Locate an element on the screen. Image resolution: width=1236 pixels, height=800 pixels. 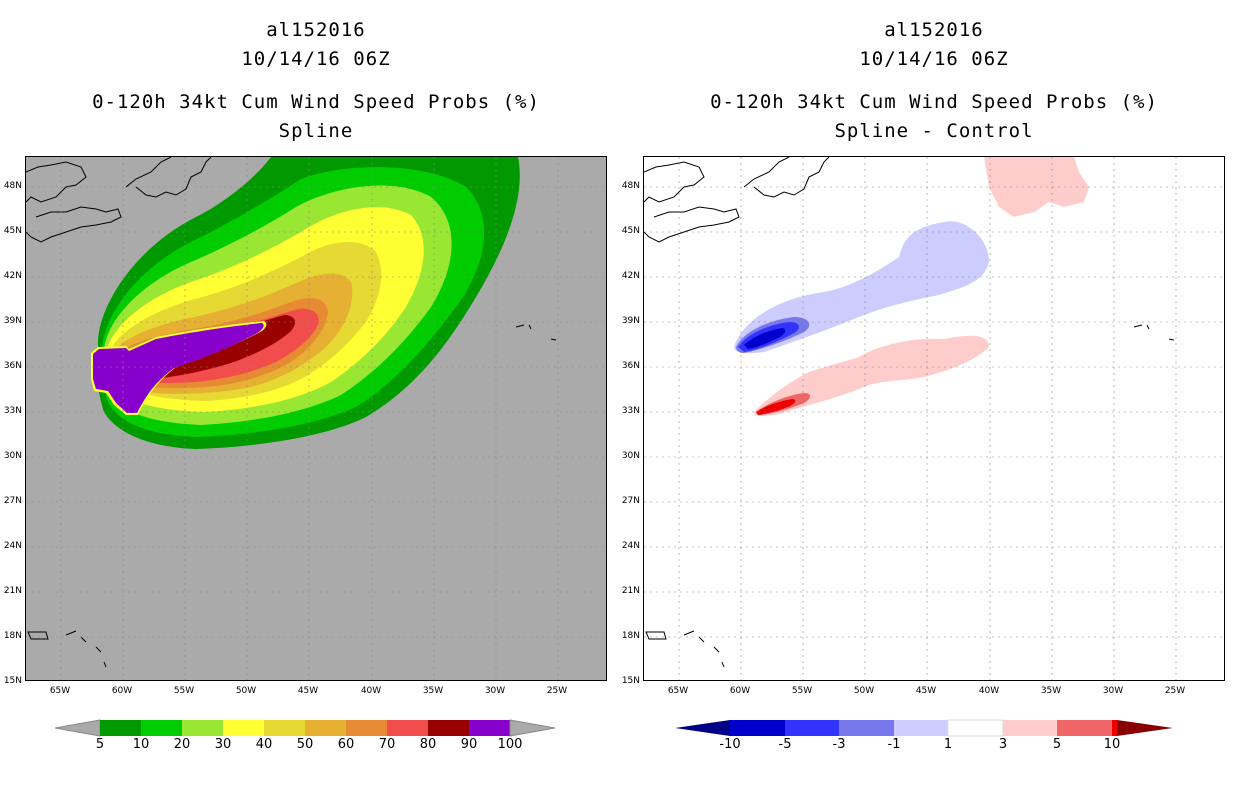
colorbar-label: 1 is located at coordinates (948, 744).